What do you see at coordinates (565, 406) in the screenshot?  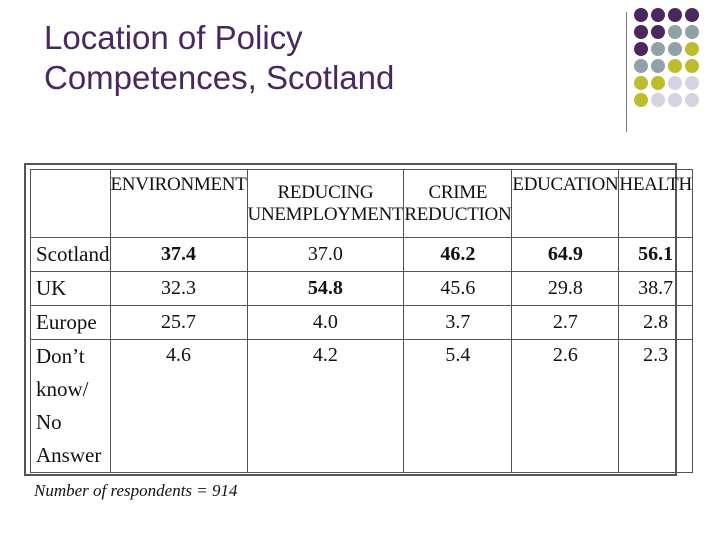 I see `cell-value: 2.6` at bounding box center [565, 406].